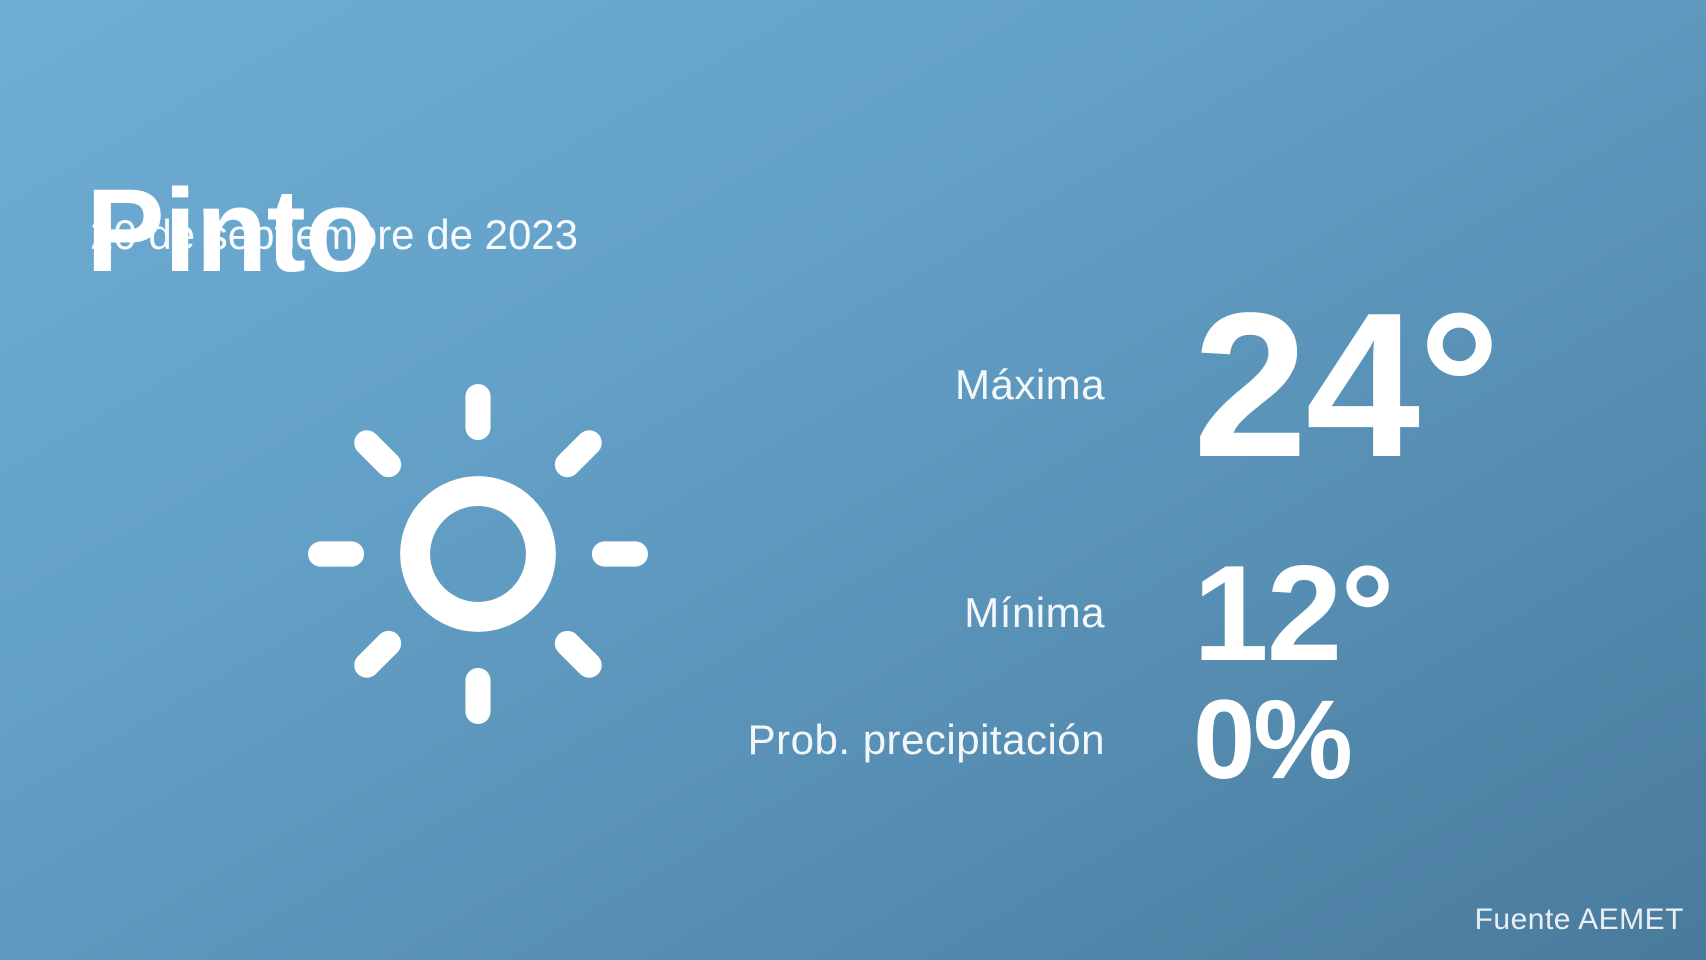  Describe the element at coordinates (478, 554) in the screenshot. I see `sun-icon` at that location.